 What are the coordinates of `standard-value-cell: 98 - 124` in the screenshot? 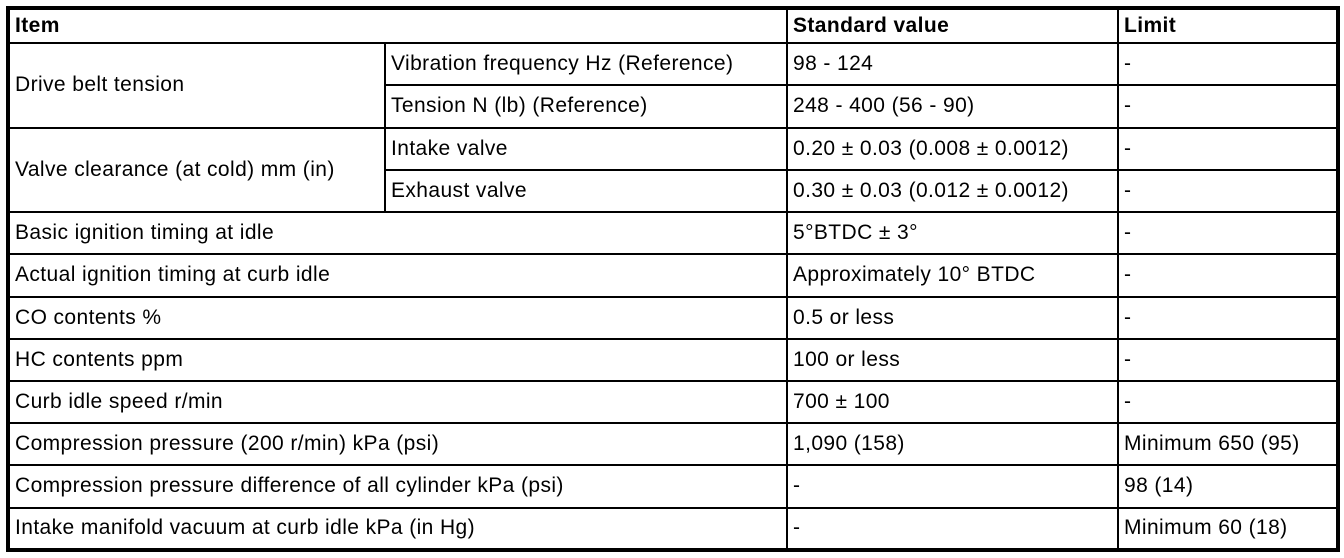 It's located at (952, 64).